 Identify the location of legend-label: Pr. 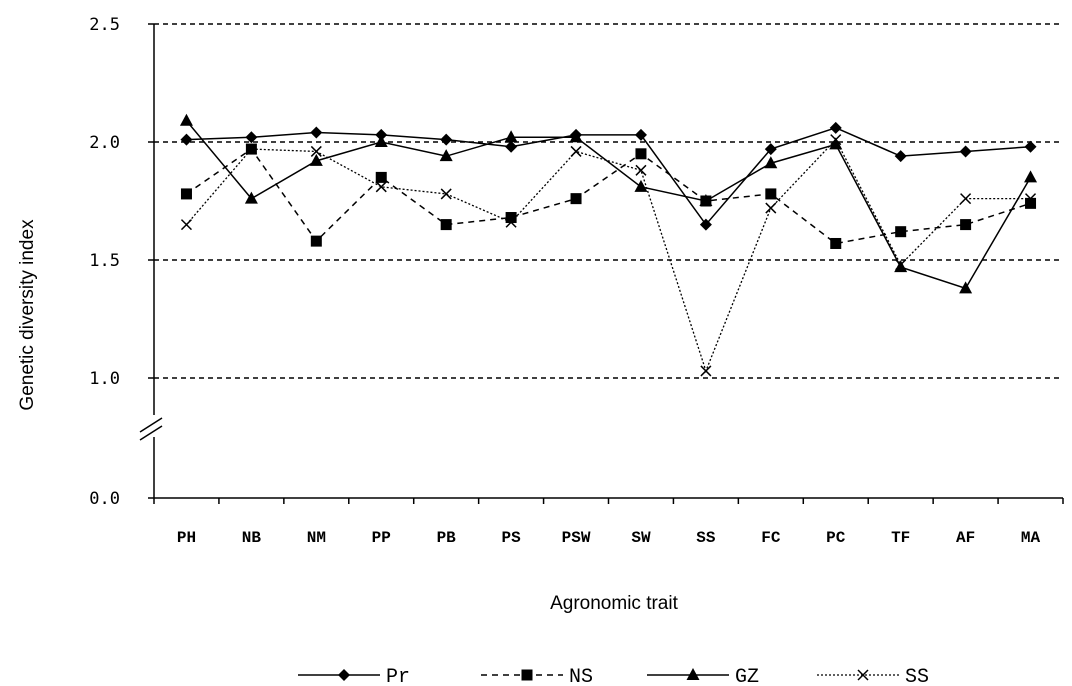
(398, 676).